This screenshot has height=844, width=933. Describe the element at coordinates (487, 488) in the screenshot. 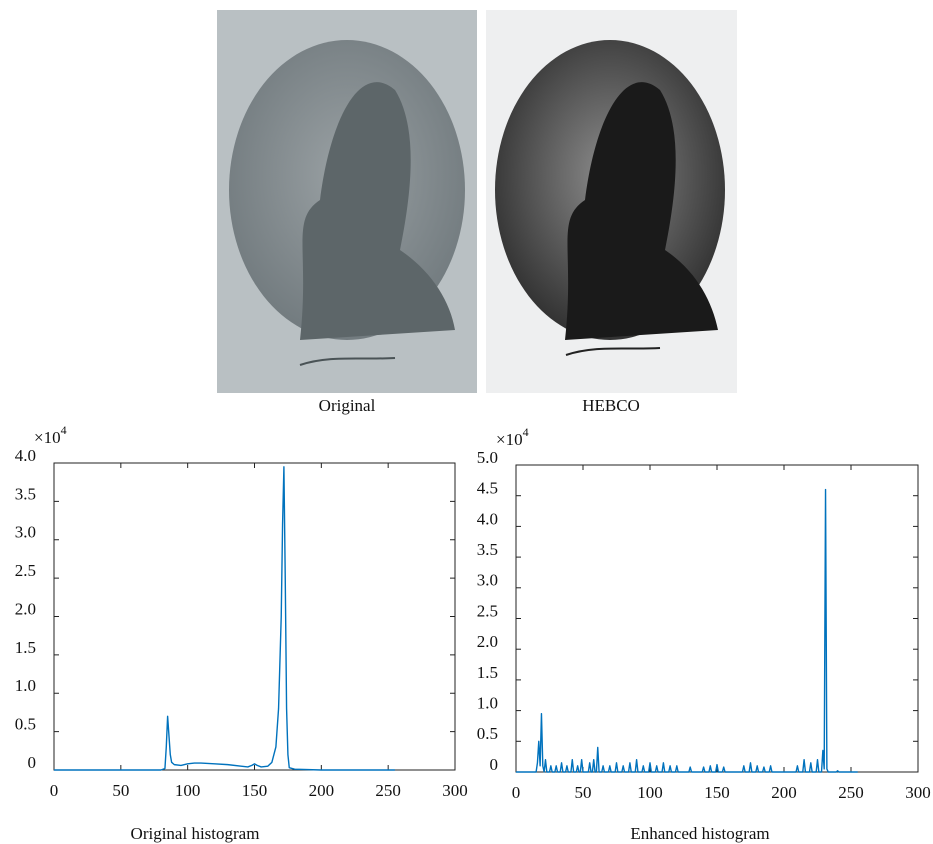

I see `y-tick-label: 4.5` at that location.